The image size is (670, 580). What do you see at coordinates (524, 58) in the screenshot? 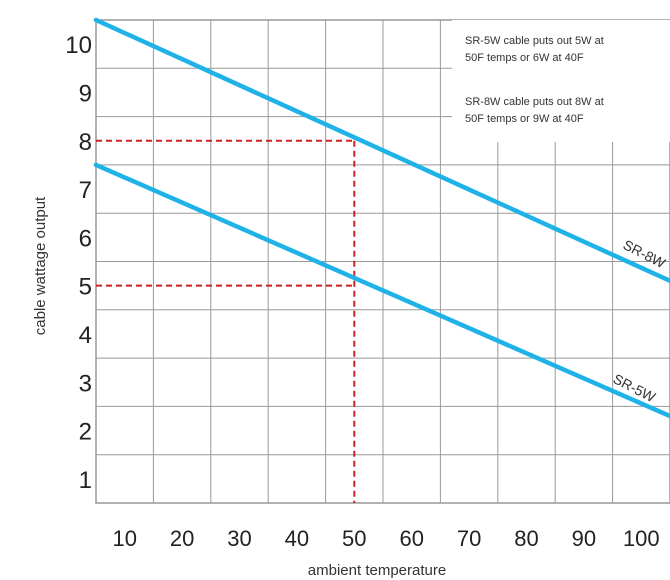
I see `annotation-line-2: 50F temps or 6W at 40F` at bounding box center [524, 58].